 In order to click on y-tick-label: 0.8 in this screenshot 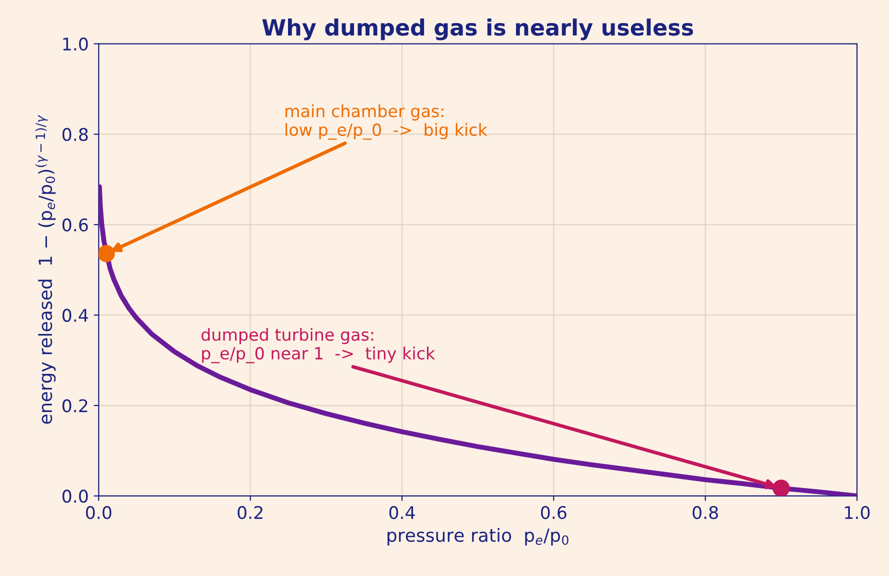, I will do `click(75, 135)`.